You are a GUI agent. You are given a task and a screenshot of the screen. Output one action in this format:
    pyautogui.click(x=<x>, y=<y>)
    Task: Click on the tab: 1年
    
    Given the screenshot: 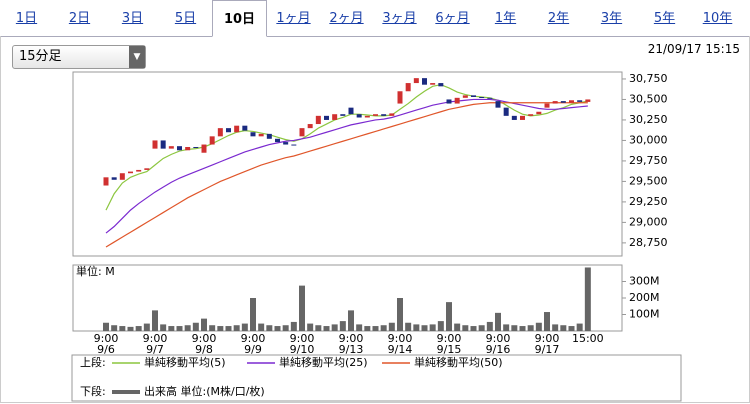 What is the action you would take?
    pyautogui.click(x=505, y=18)
    